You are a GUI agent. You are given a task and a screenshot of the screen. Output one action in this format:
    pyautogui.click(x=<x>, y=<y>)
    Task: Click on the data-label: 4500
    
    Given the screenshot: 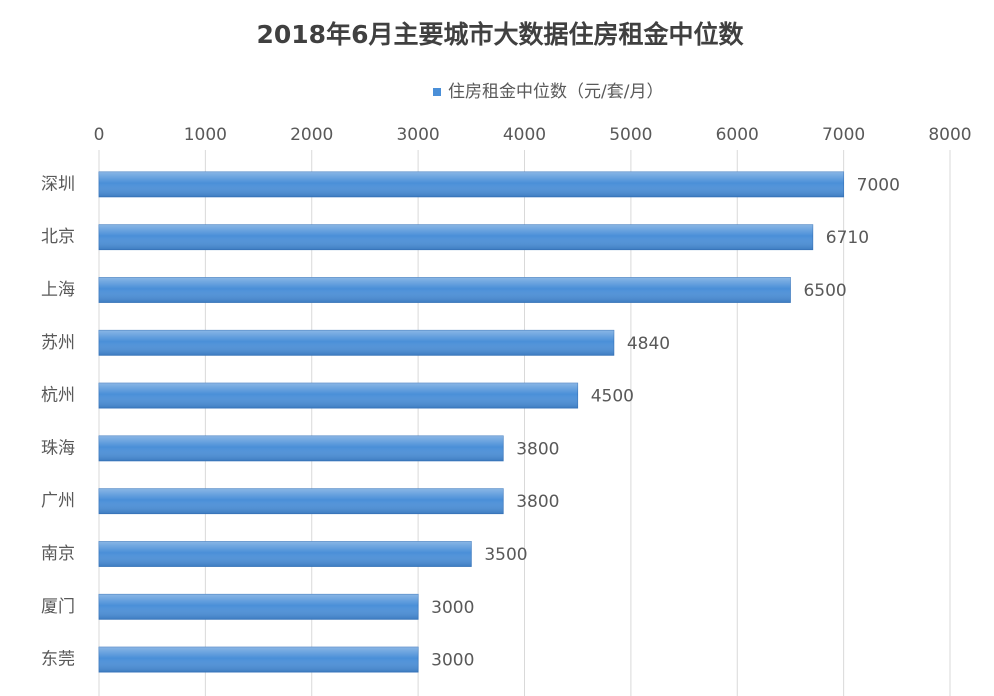 What is the action you would take?
    pyautogui.click(x=612, y=397)
    